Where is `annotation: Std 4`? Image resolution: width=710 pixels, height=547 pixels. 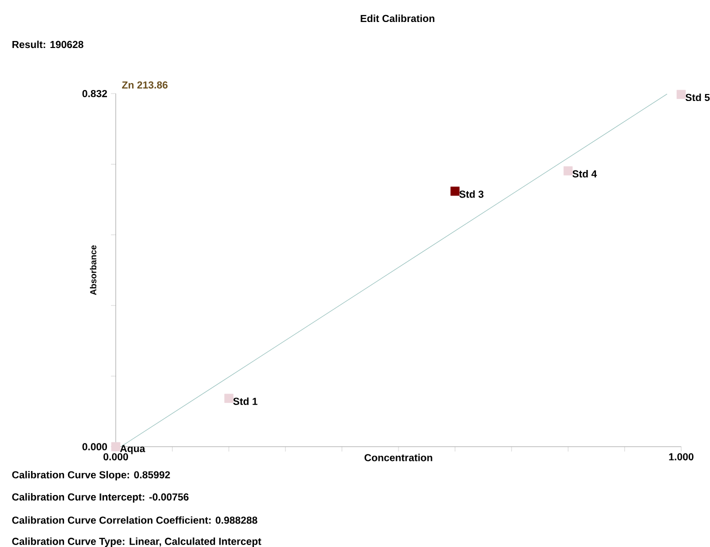
annotation: Std 4 is located at coordinates (584, 174).